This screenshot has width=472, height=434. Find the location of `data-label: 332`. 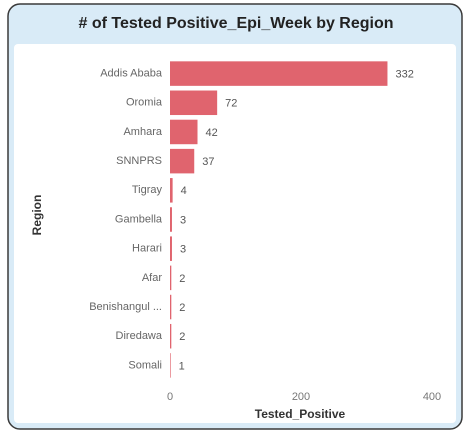

data-label: 332 is located at coordinates (404, 74).